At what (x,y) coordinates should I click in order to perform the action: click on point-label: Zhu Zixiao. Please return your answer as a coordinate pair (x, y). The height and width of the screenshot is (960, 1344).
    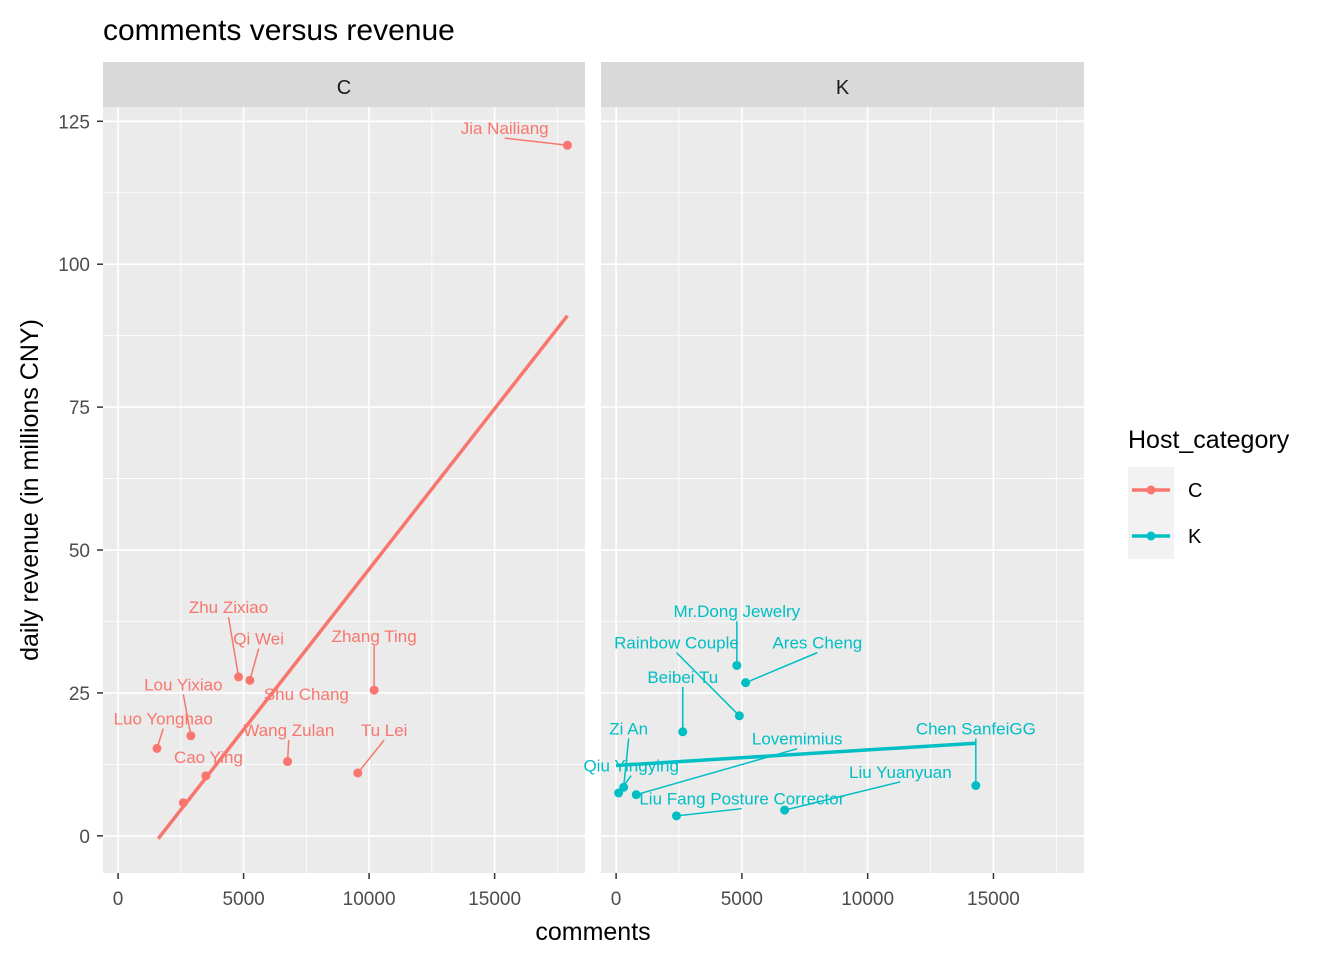
    Looking at the image, I should click on (228, 607).